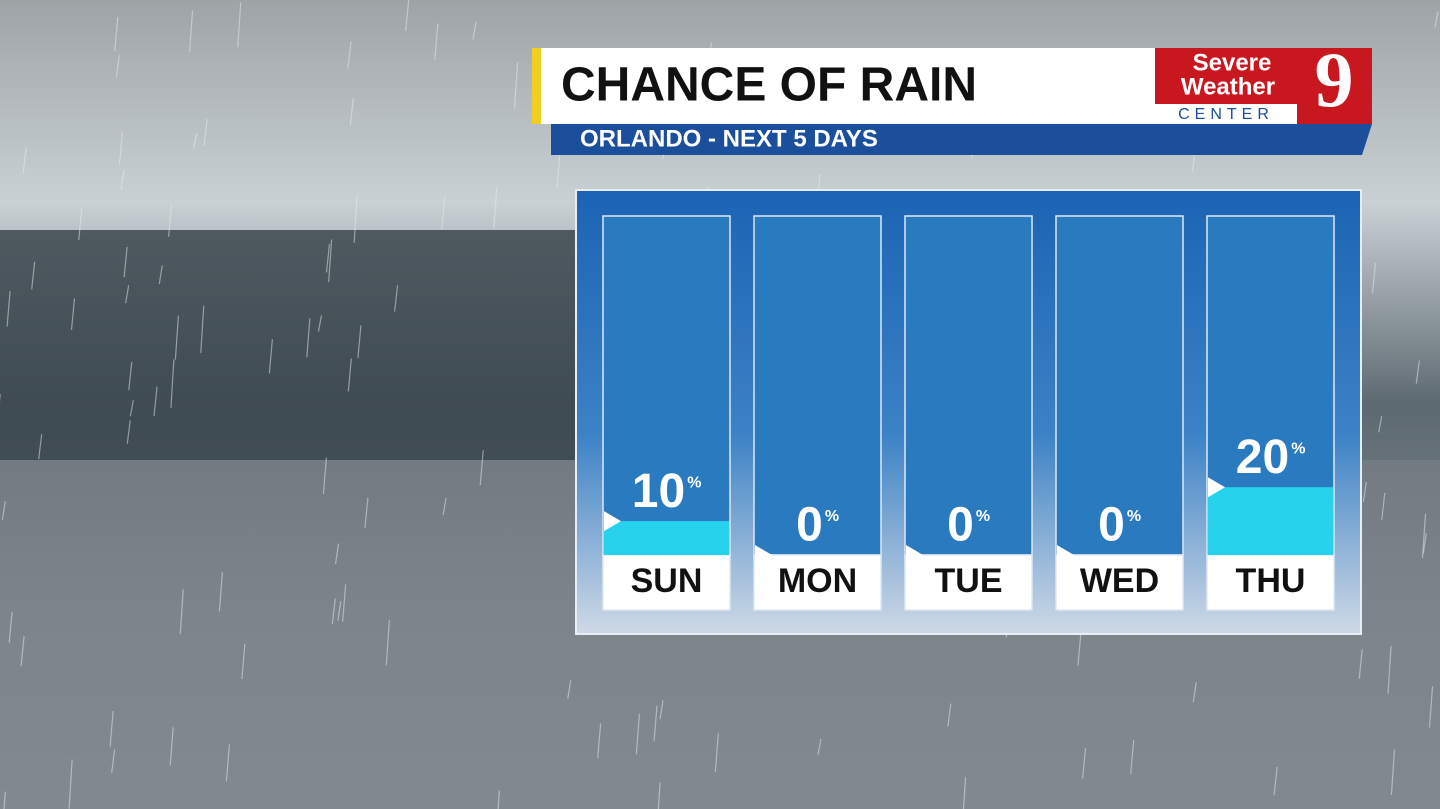 The width and height of the screenshot is (1440, 809). I want to click on logo-strip, so click(1226, 114).